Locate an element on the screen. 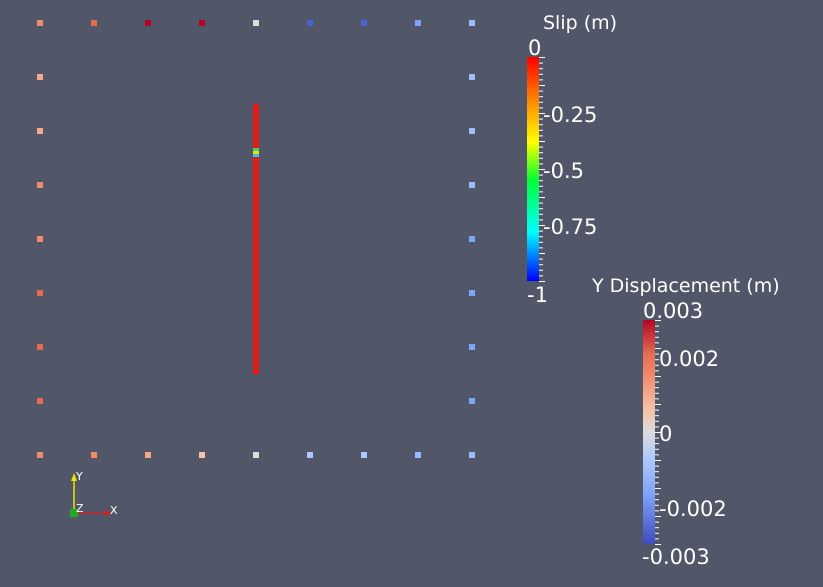 This screenshot has width=823, height=587. fault-trace is located at coordinates (256, 239).